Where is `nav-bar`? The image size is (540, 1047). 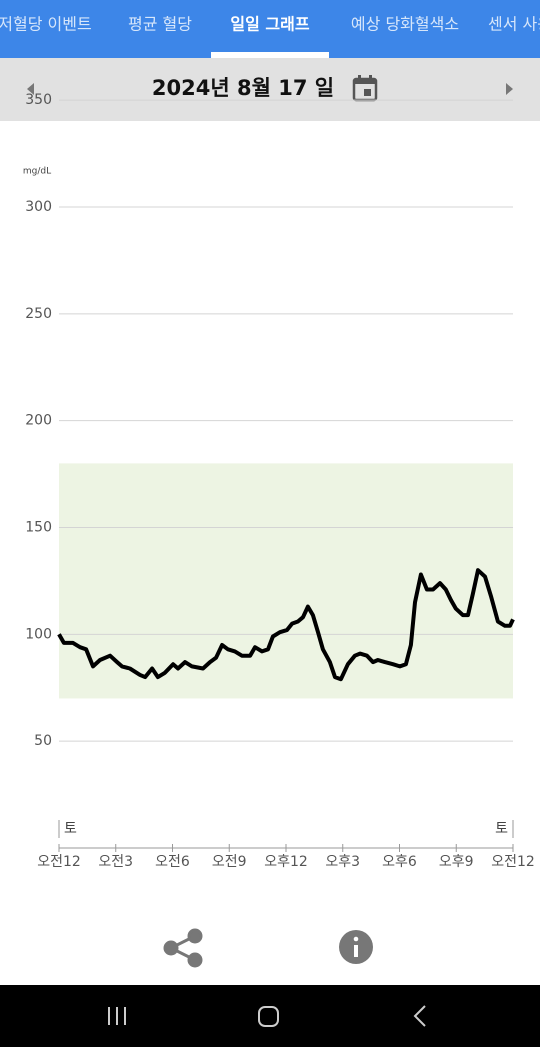 nav-bar is located at coordinates (270, 1016).